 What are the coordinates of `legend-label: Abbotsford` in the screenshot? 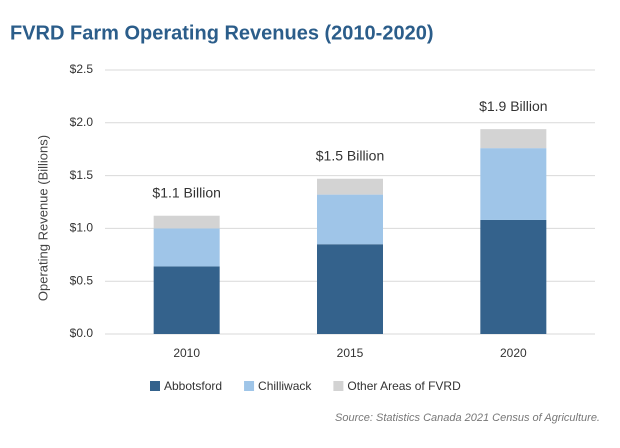 It's located at (193, 386).